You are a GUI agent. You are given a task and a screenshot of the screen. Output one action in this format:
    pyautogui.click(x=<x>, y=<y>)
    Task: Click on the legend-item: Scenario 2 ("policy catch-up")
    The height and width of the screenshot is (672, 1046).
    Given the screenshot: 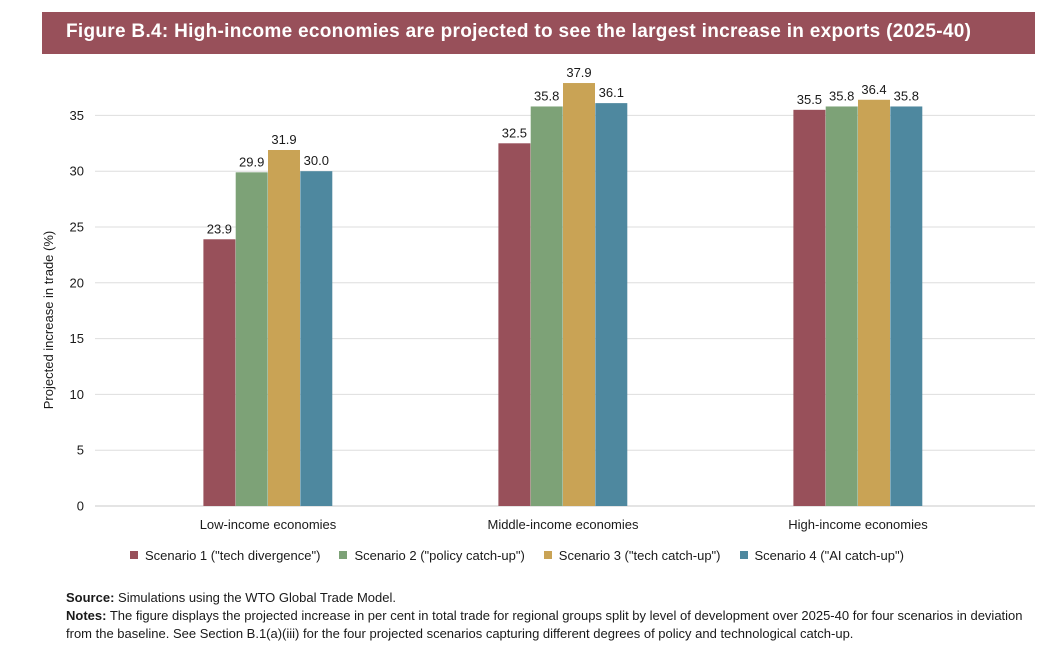 What is the action you would take?
    pyautogui.click(x=432, y=555)
    